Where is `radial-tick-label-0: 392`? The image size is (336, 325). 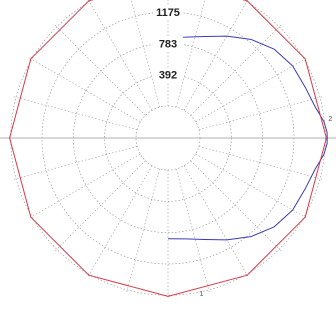 radial-tick-label-0: 392 is located at coordinates (168, 76).